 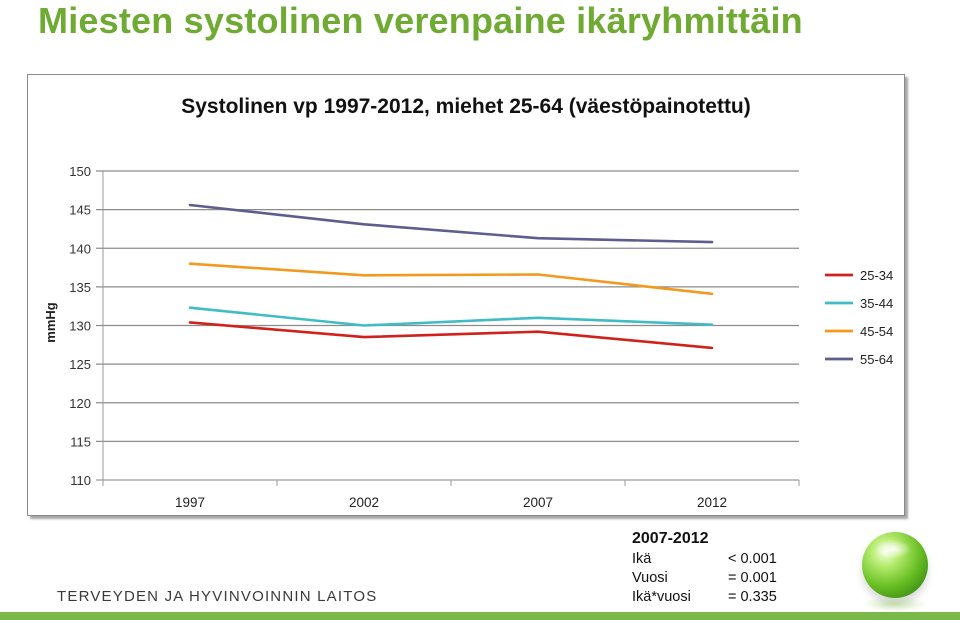 I want to click on institute-name: TERVEYDEN JA HYVINVOINNIN LAITOS, so click(x=217, y=596).